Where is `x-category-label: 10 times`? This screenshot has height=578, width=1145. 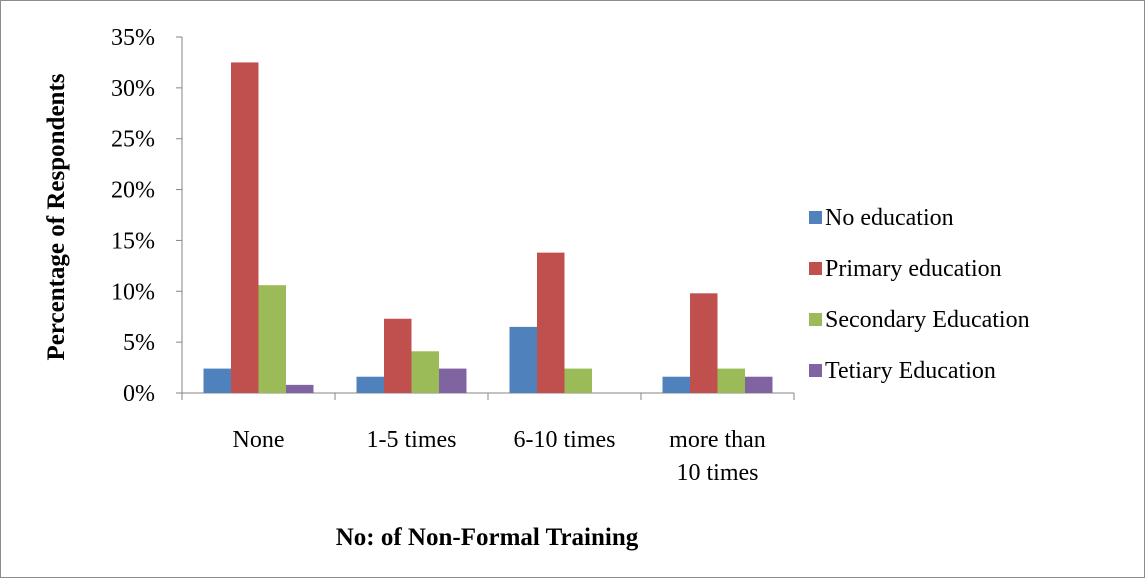
x-category-label: 10 times is located at coordinates (718, 473).